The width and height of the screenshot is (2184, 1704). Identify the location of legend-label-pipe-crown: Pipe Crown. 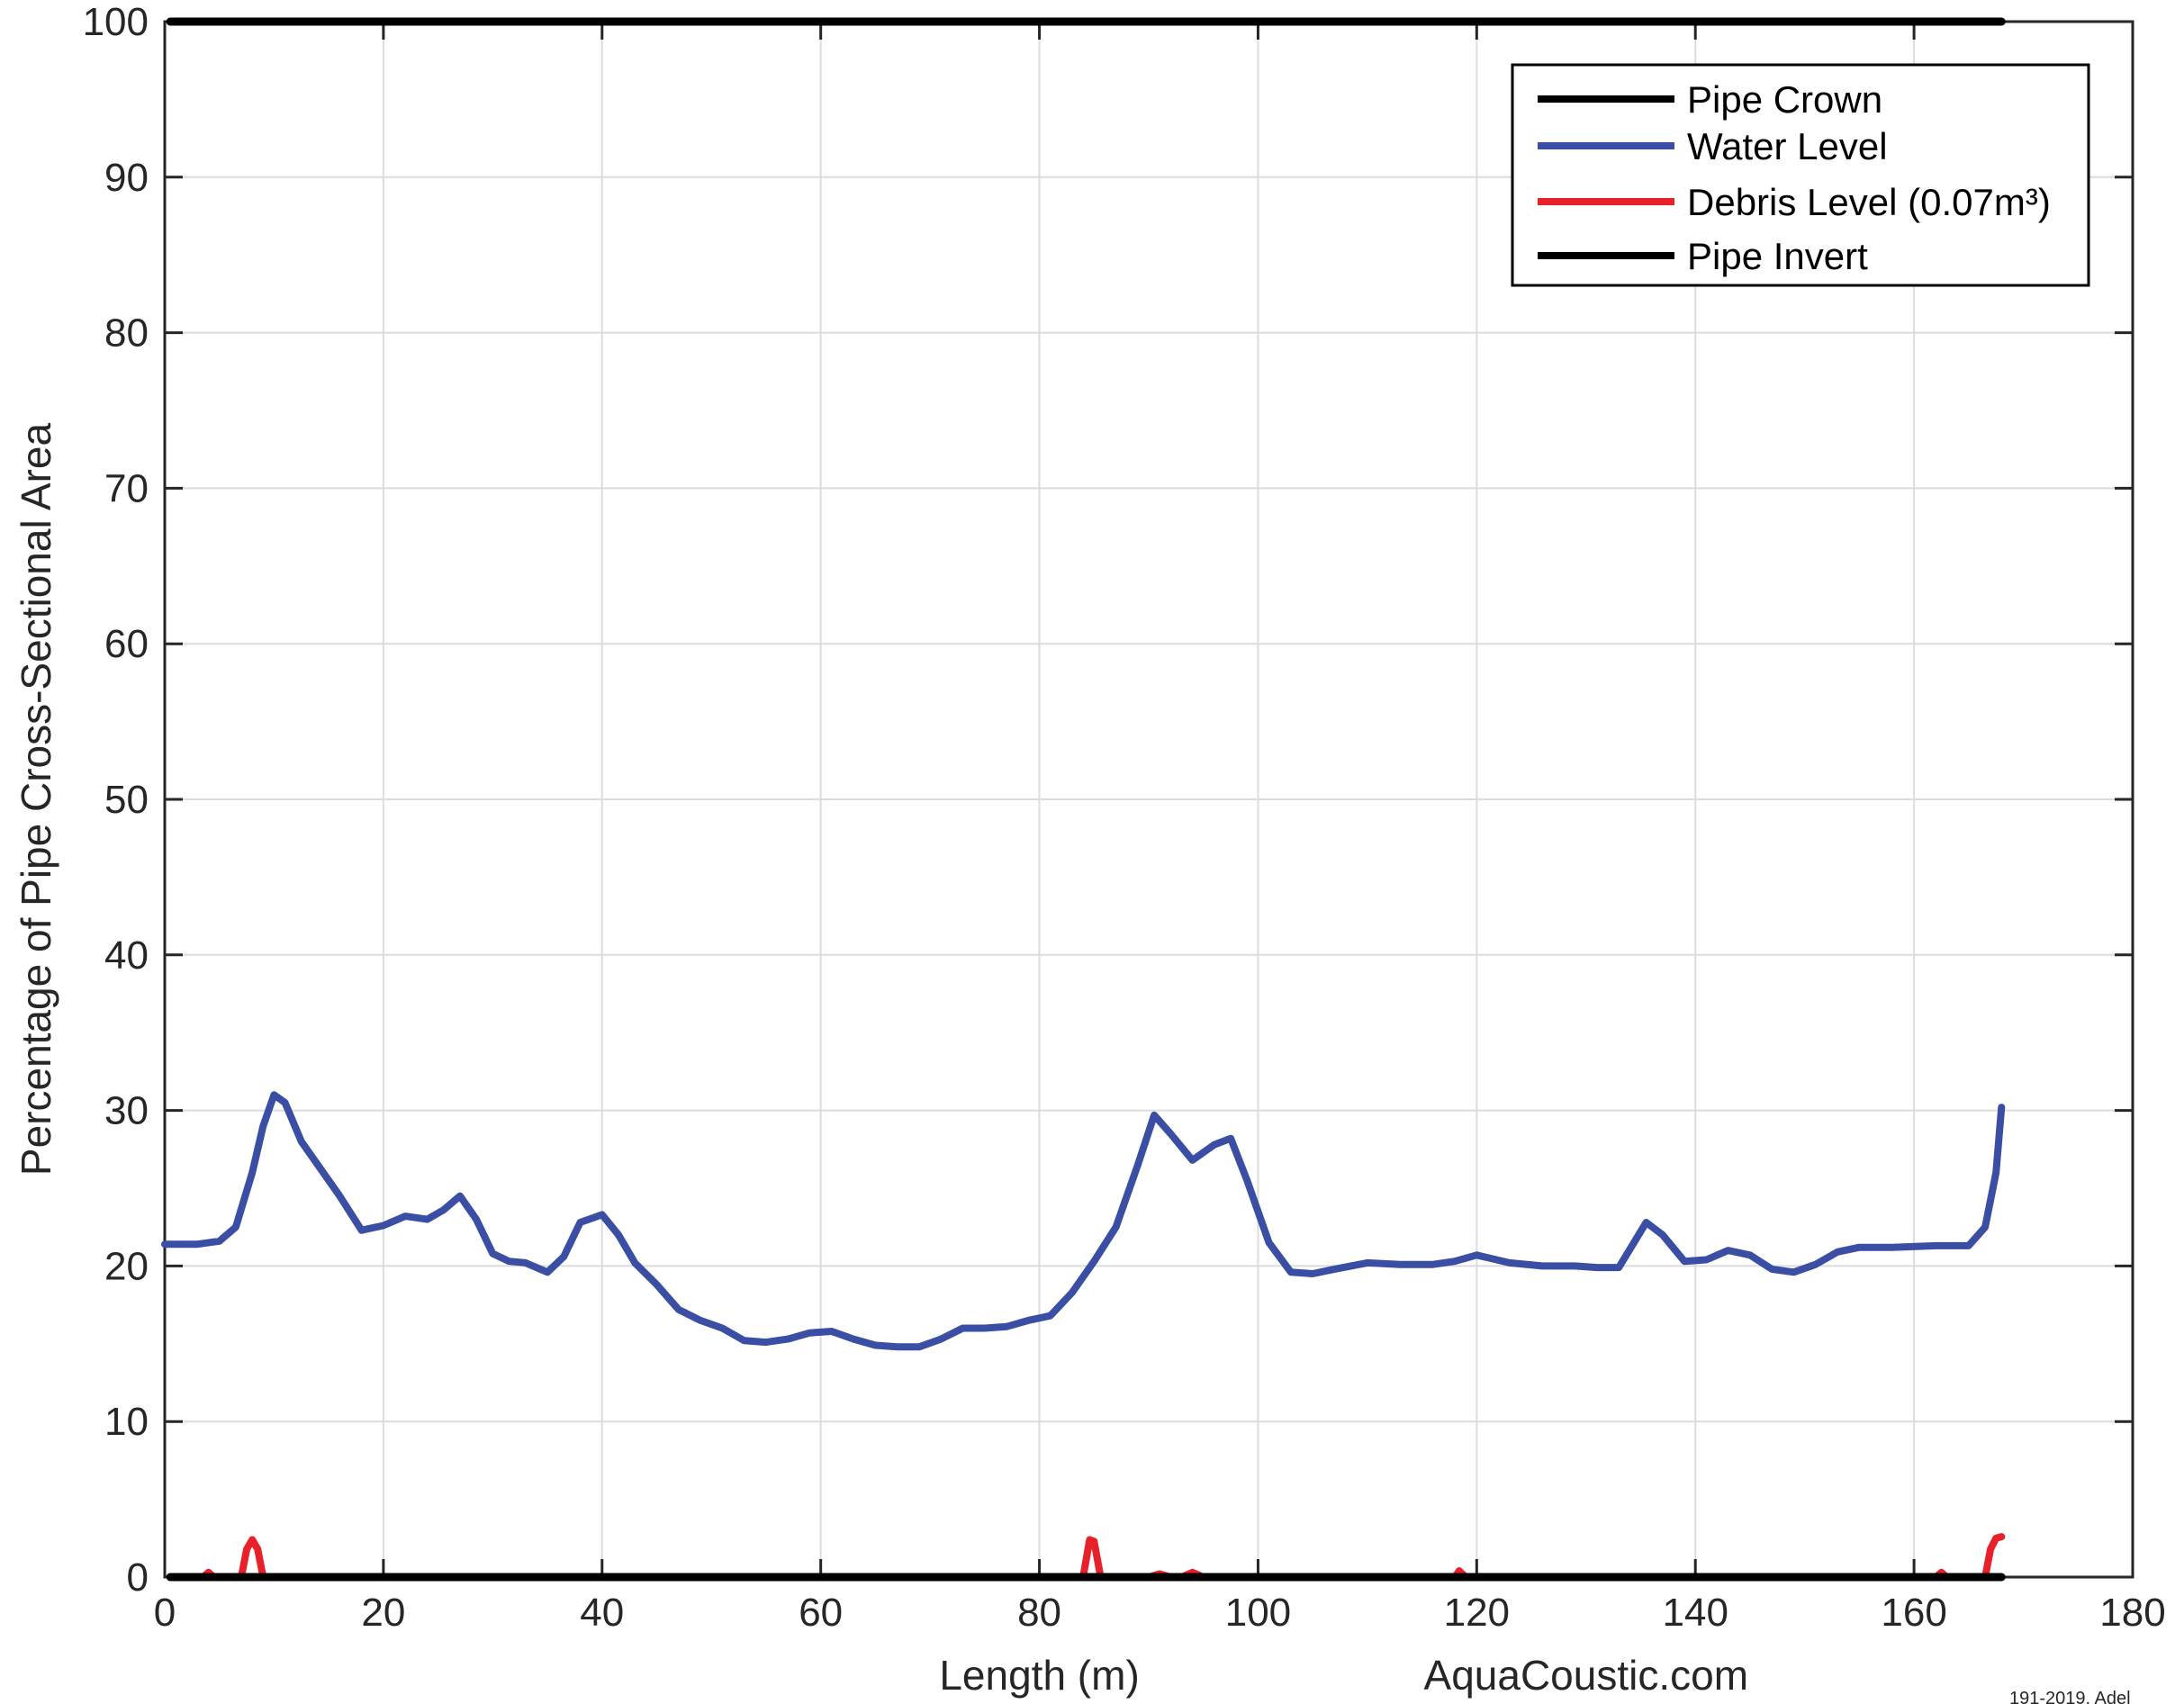
(1784, 99).